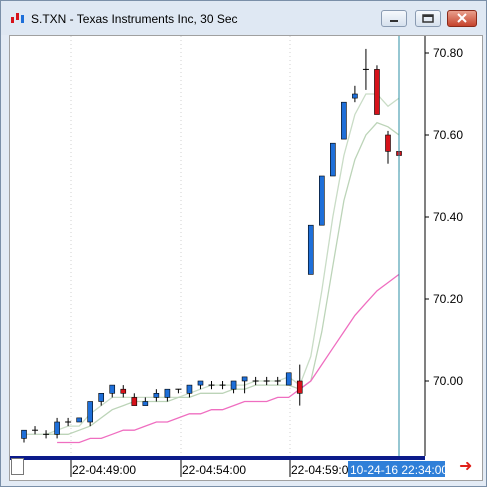  Describe the element at coordinates (448, 217) in the screenshot. I see `y-tick-label: 70.40` at that location.